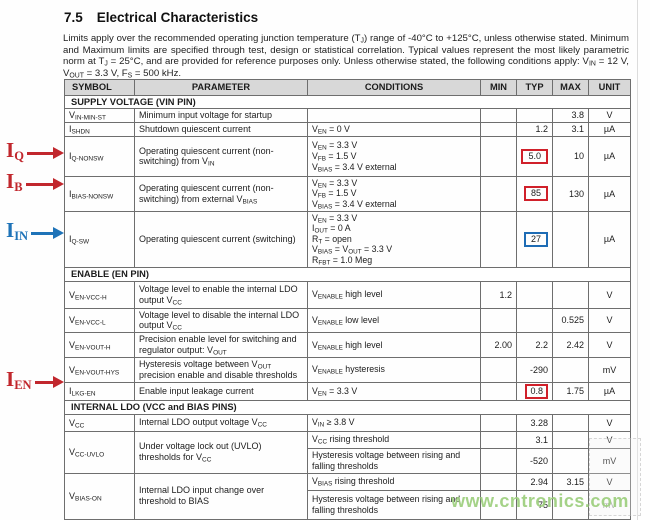  Describe the element at coordinates (534, 504) in the screenshot. I see `typ-cell: 75` at that location.